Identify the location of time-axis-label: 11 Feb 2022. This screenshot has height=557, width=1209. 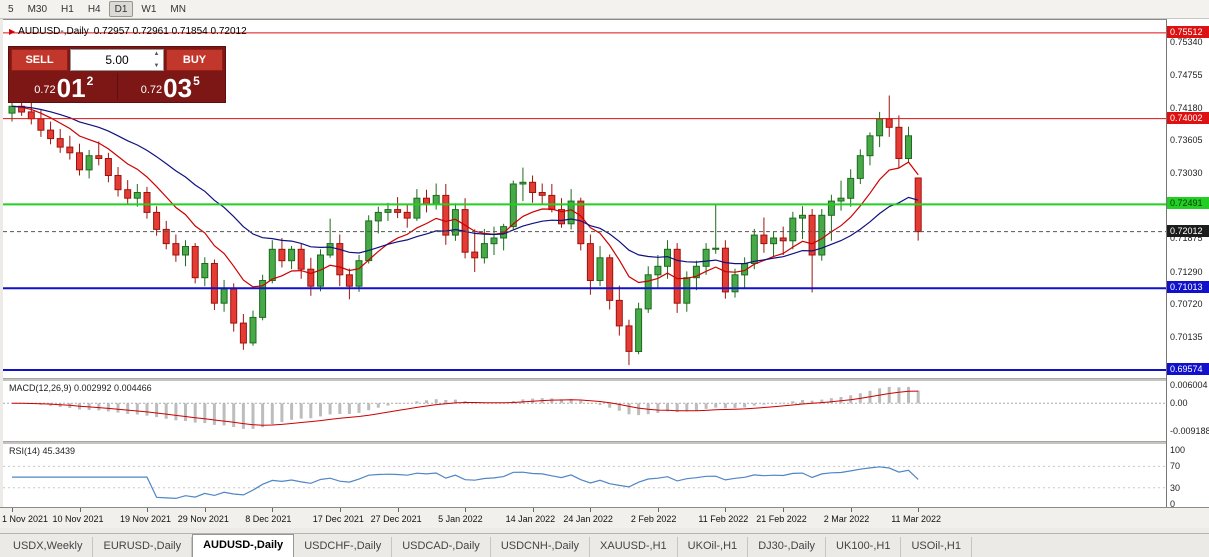
(723, 519).